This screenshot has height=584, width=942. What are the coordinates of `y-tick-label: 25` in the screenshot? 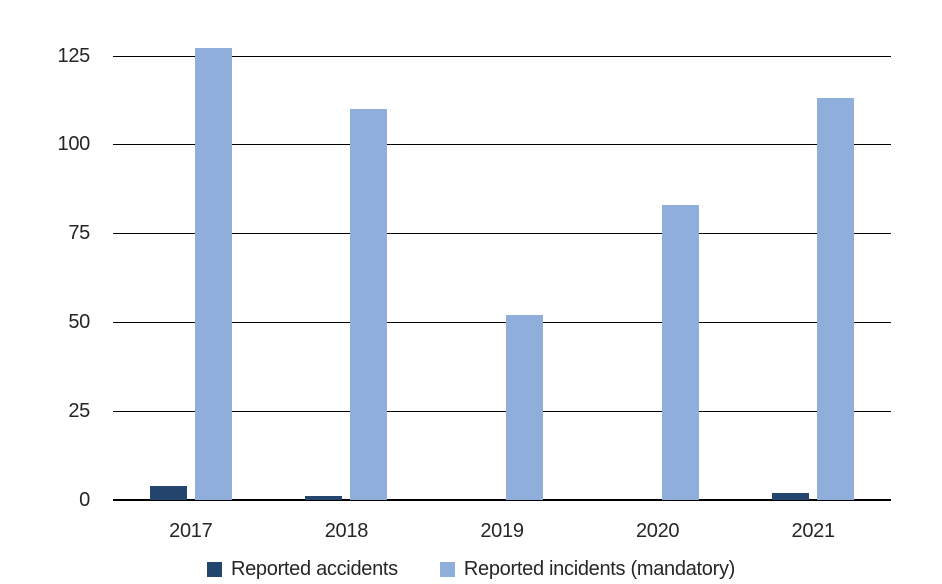 It's located at (79, 411).